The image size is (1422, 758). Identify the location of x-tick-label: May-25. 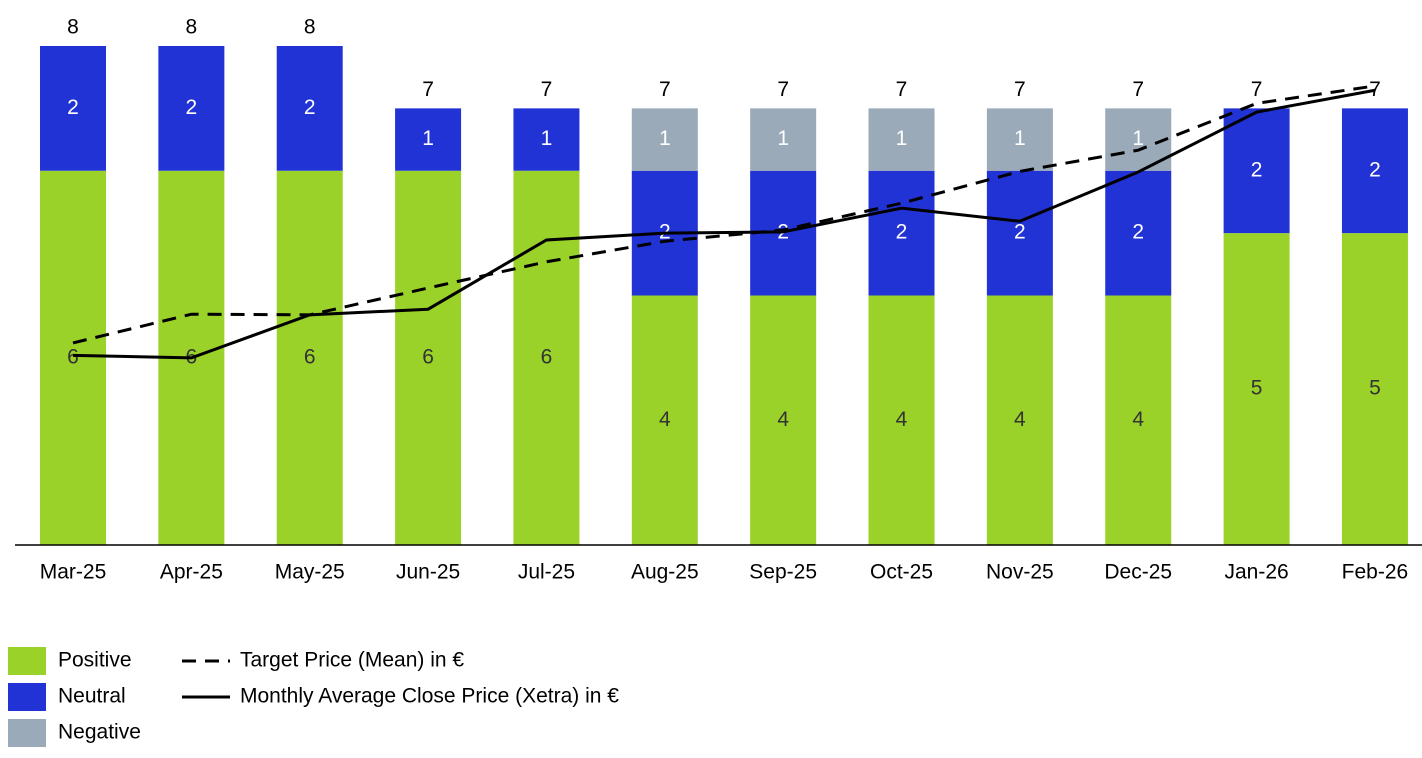
(310, 572).